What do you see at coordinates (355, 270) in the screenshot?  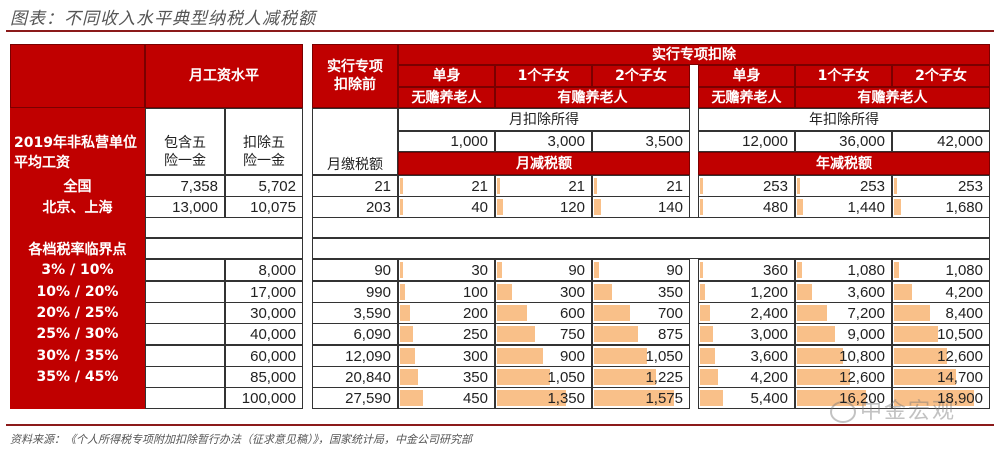 I see `monthly-tax-value: 90` at bounding box center [355, 270].